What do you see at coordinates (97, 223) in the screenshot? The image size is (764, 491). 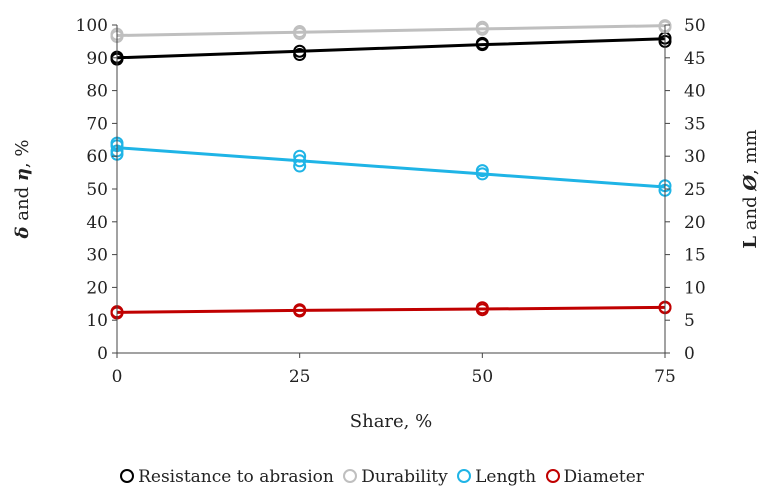 I see `y-left-tick-label: 40` at bounding box center [97, 223].